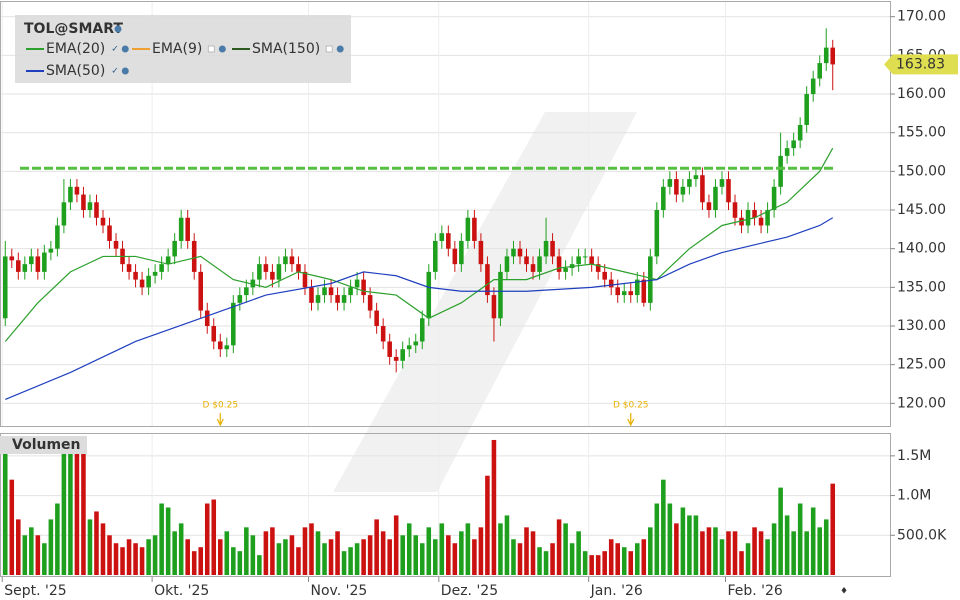  I want to click on x-axis-end-marker: ♦, so click(844, 592).